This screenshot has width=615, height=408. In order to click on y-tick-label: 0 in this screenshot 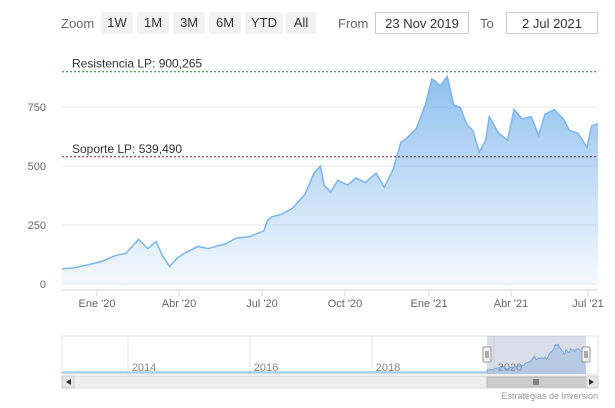, I will do `click(43, 285)`.